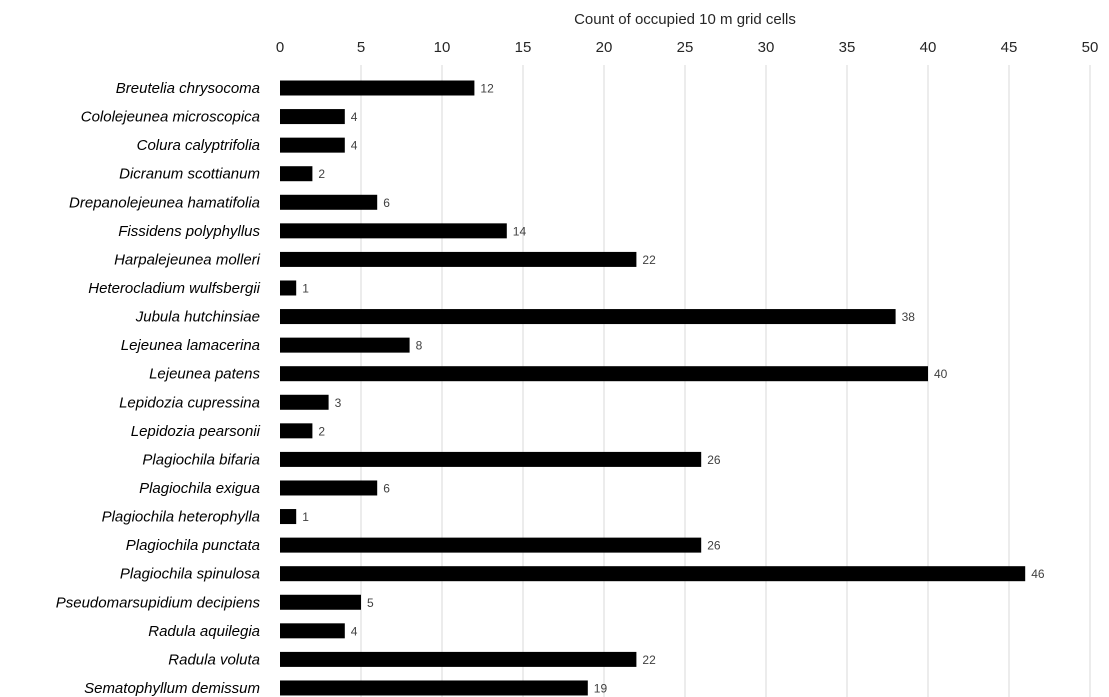 The width and height of the screenshot is (1109, 697). What do you see at coordinates (196, 431) in the screenshot?
I see `category-label: Lepidozia pearsonii` at bounding box center [196, 431].